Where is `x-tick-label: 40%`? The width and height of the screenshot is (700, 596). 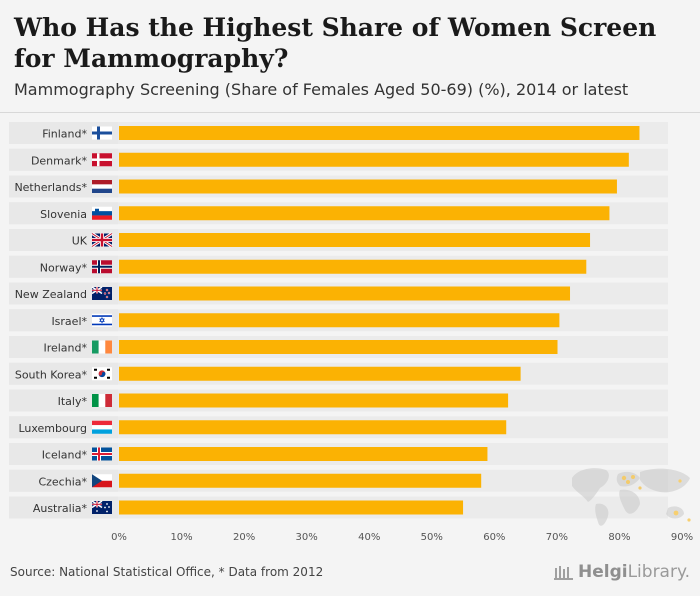
x-tick-label: 40% is located at coordinates (369, 537).